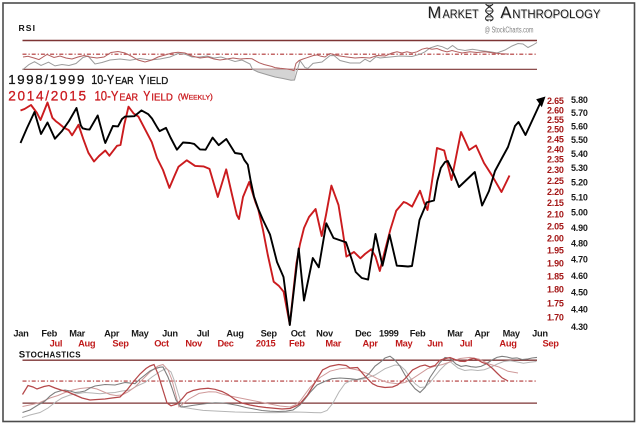 The width and height of the screenshot is (640, 434). I want to click on svg-text: 1999, so click(389, 334).